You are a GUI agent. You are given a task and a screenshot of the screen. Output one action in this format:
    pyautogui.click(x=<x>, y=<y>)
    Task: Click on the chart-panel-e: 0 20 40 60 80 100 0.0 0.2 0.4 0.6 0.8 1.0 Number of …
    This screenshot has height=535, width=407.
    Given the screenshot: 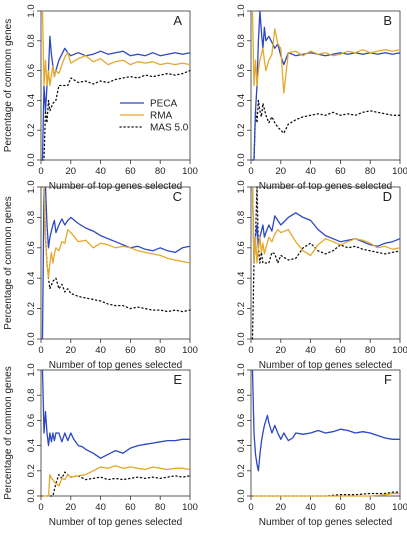 What is the action you would take?
    pyautogui.click(x=100, y=445)
    